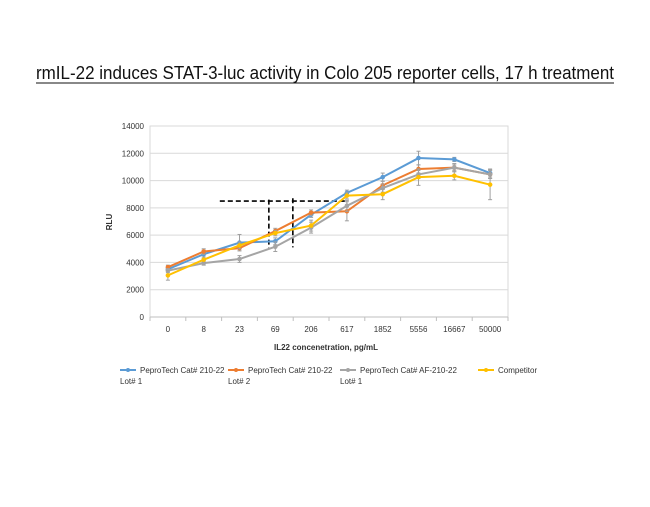 This screenshot has height=507, width=650. What do you see at coordinates (142, 317) in the screenshot?
I see `y-tick-label: 0` at bounding box center [142, 317].